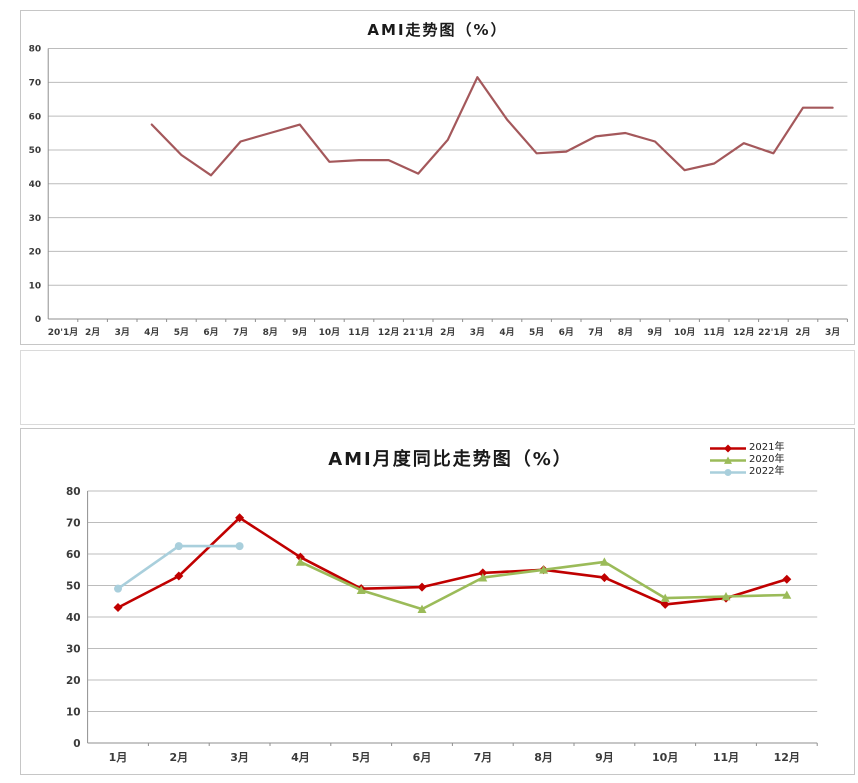  What do you see at coordinates (437, 30) in the screenshot?
I see `chart-title: AMI走势图（%）` at bounding box center [437, 30].